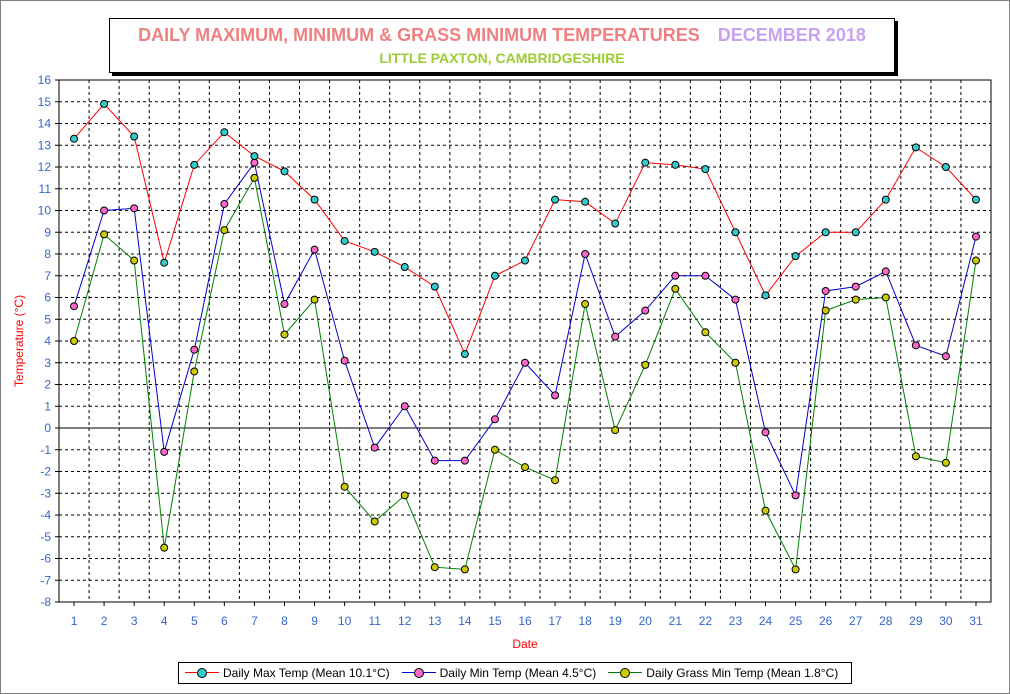  I want to click on y-tick-label: 12, so click(45, 167).